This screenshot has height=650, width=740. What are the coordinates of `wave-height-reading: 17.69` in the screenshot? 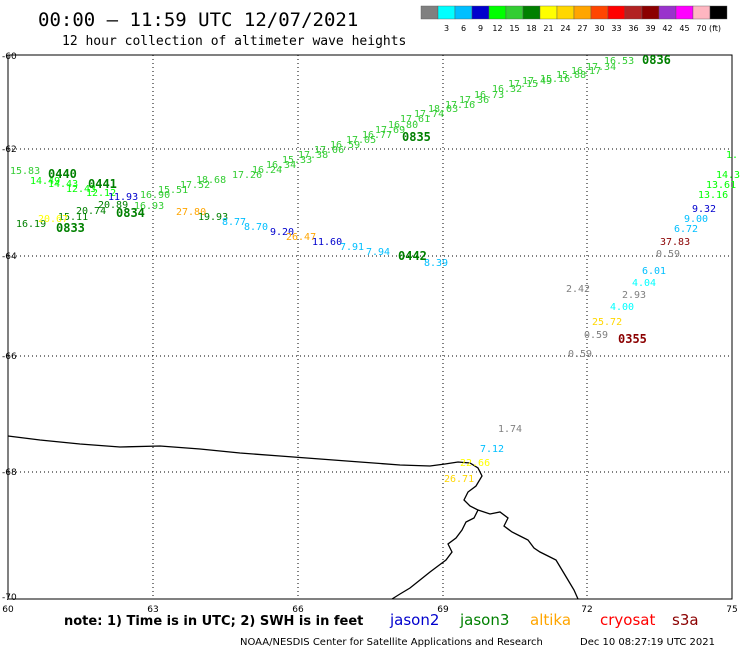 It's located at (390, 130).